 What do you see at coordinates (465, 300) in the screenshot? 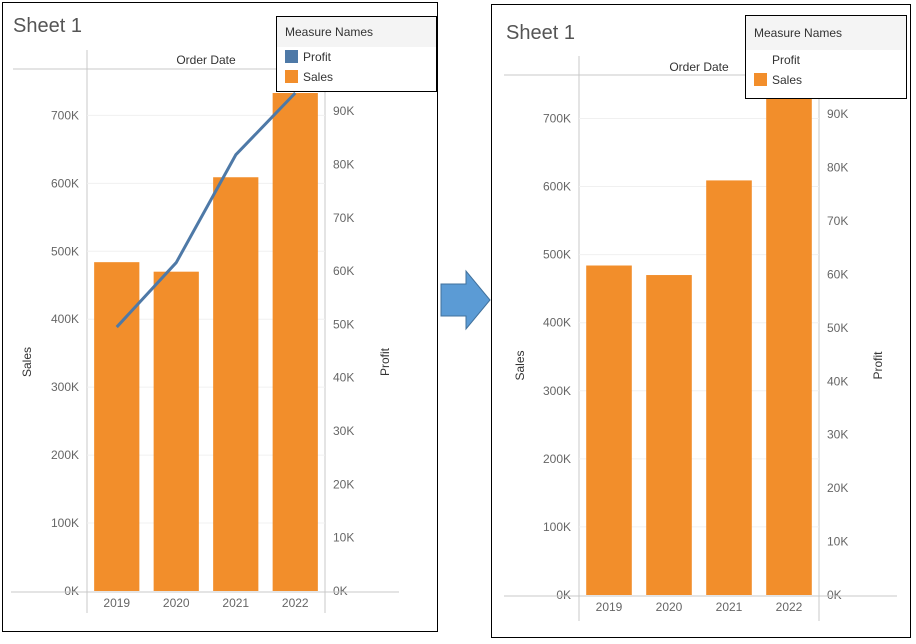
I see `right-arrow-icon` at bounding box center [465, 300].